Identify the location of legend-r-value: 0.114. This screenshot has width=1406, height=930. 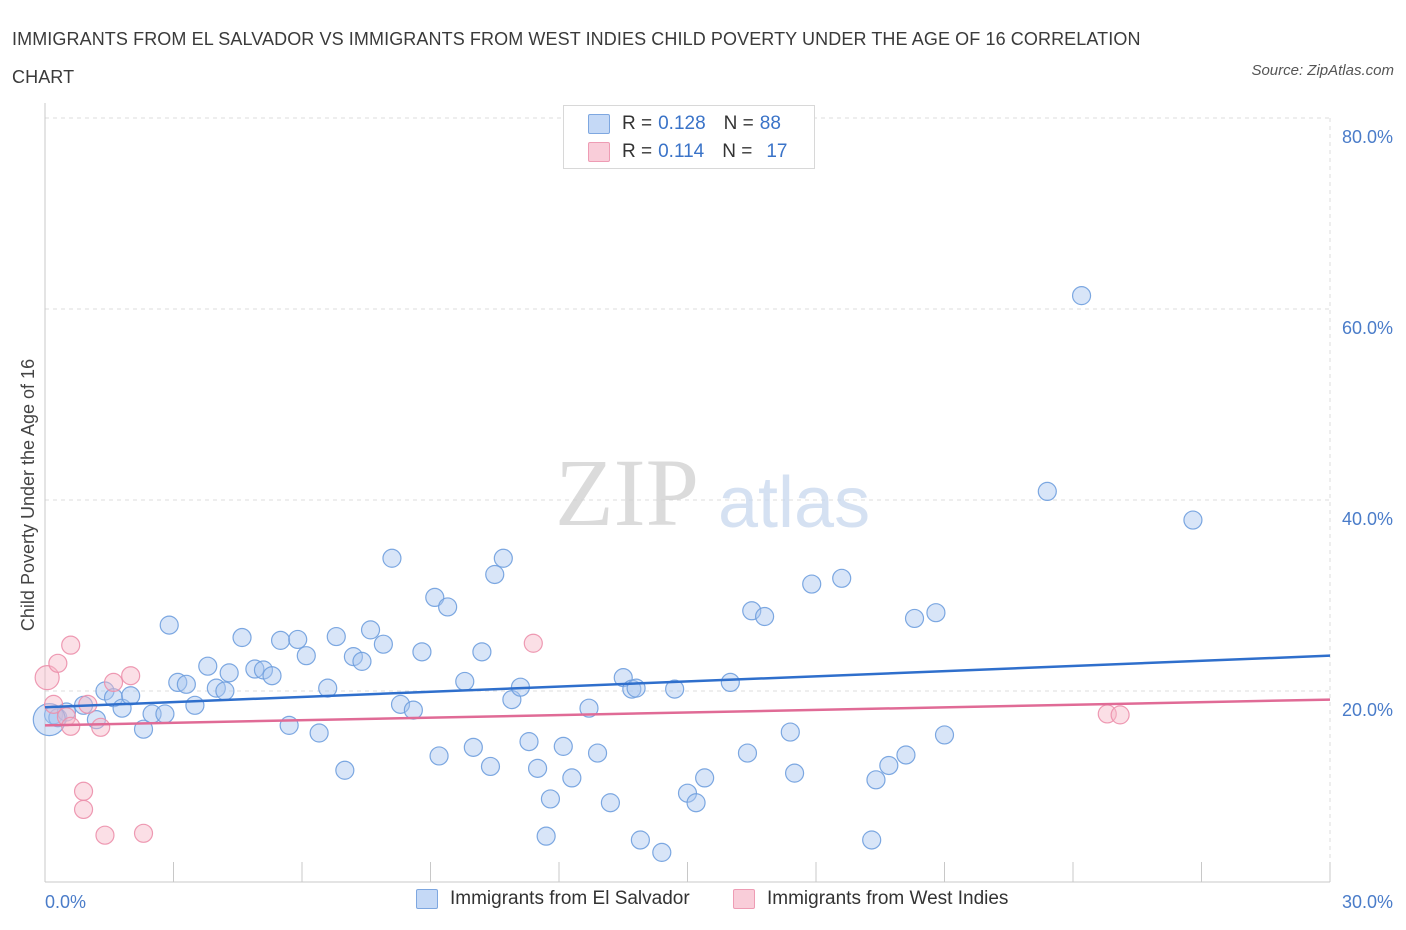
(681, 151).